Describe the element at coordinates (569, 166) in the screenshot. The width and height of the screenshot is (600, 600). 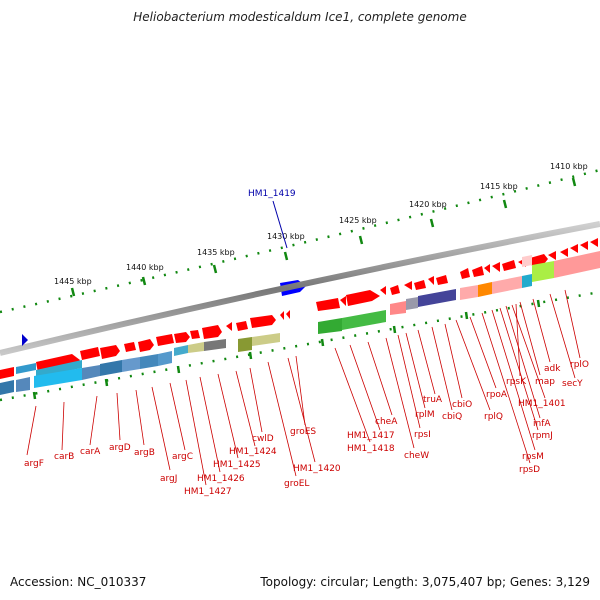
I see `tick-label: 1410 kbp` at that location.